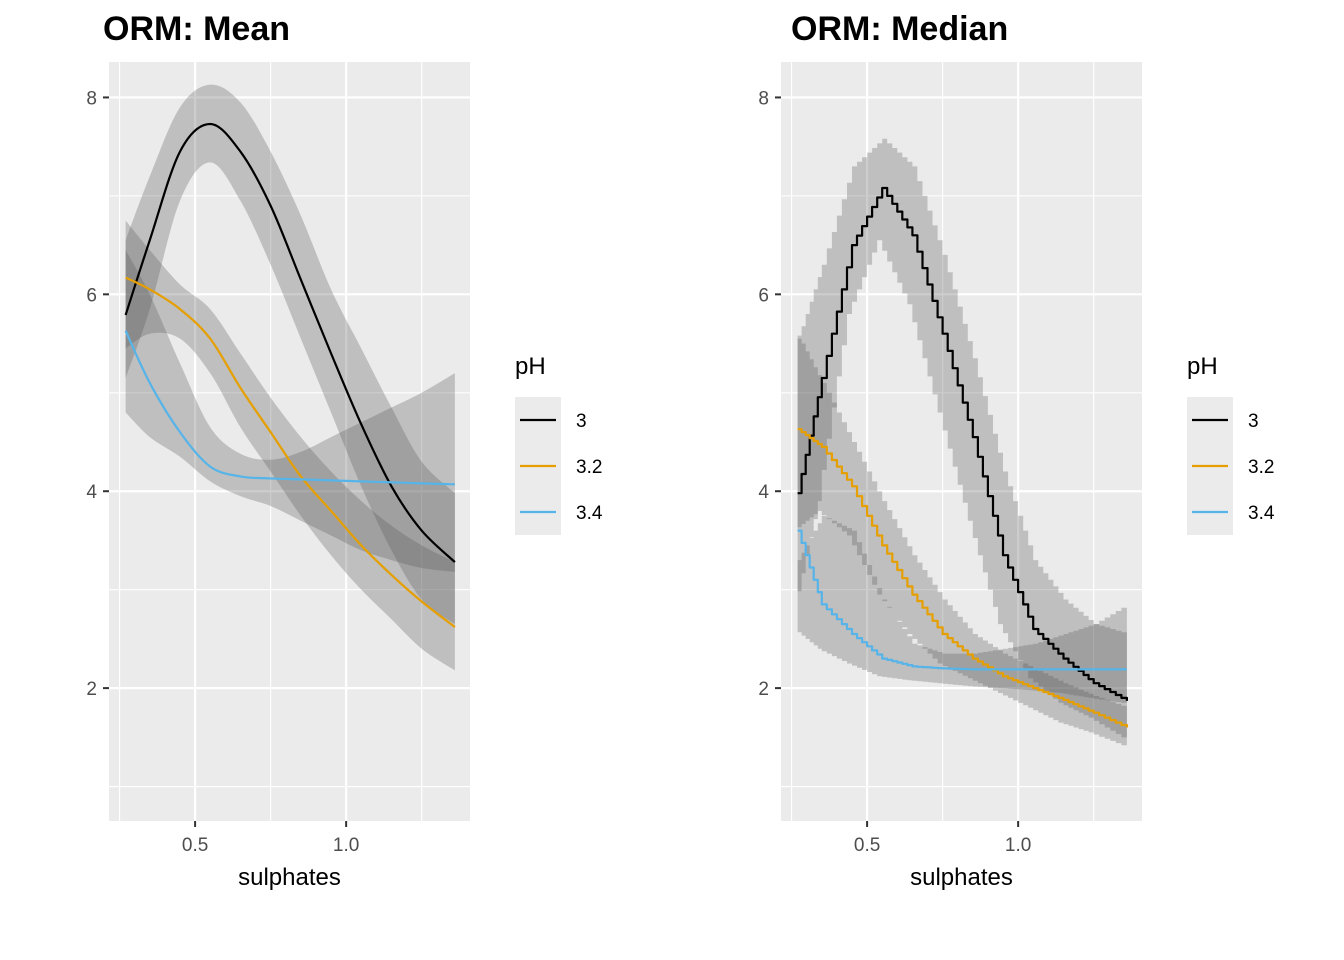  I want to click on chart-title: ORM: Median, so click(899, 29).